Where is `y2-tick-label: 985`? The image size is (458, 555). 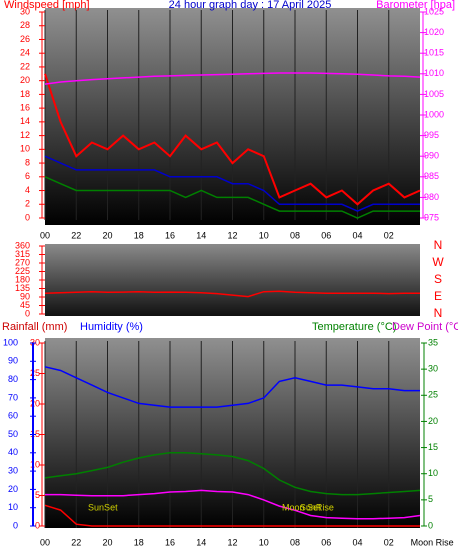
y2-tick-label: 985 is located at coordinates (431, 176).